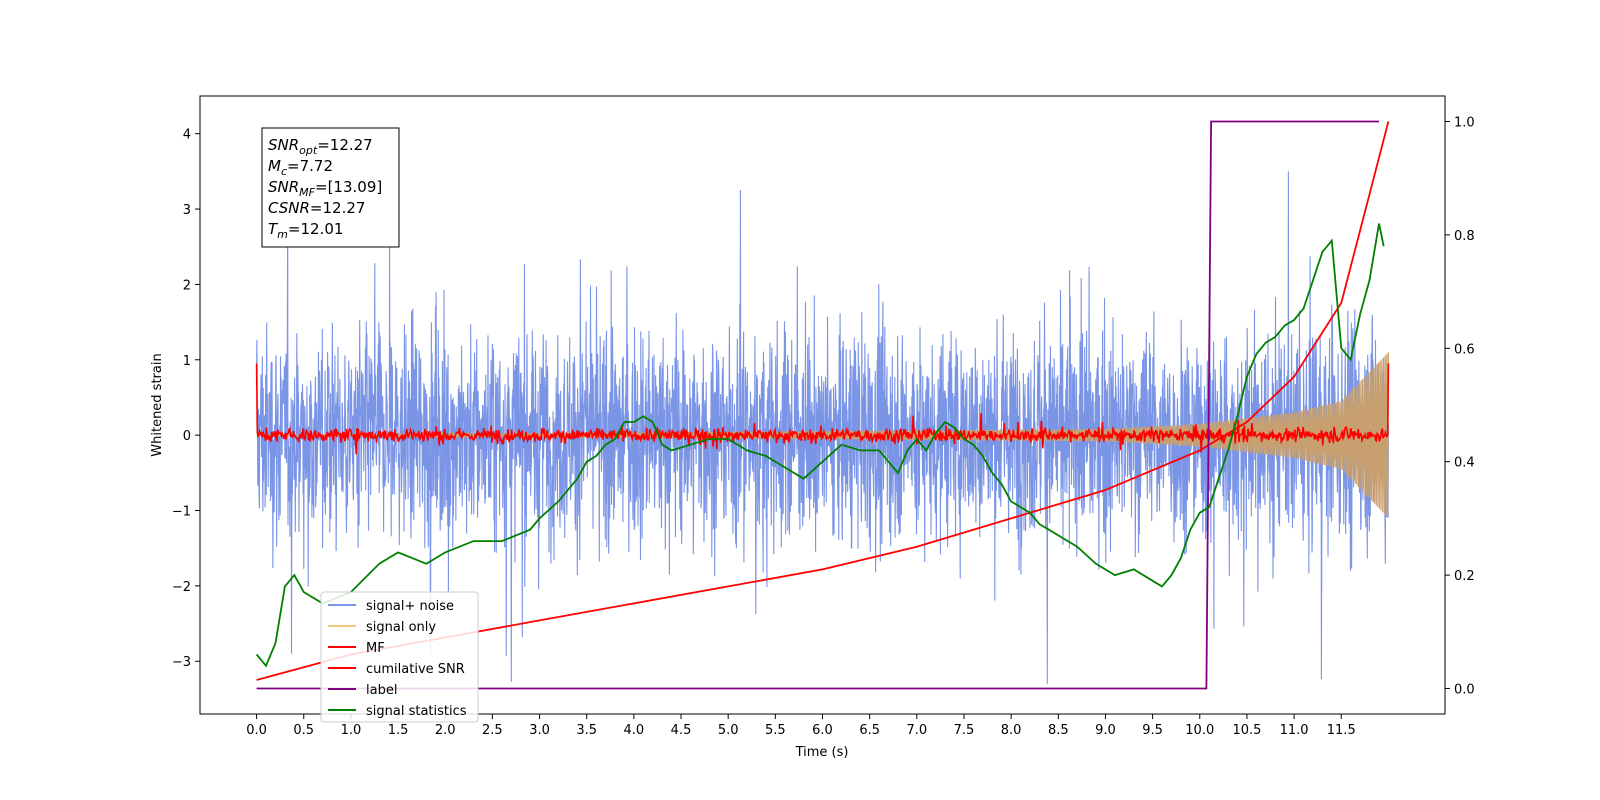  What do you see at coordinates (401, 627) in the screenshot?
I see `legend-label: signal only` at bounding box center [401, 627].